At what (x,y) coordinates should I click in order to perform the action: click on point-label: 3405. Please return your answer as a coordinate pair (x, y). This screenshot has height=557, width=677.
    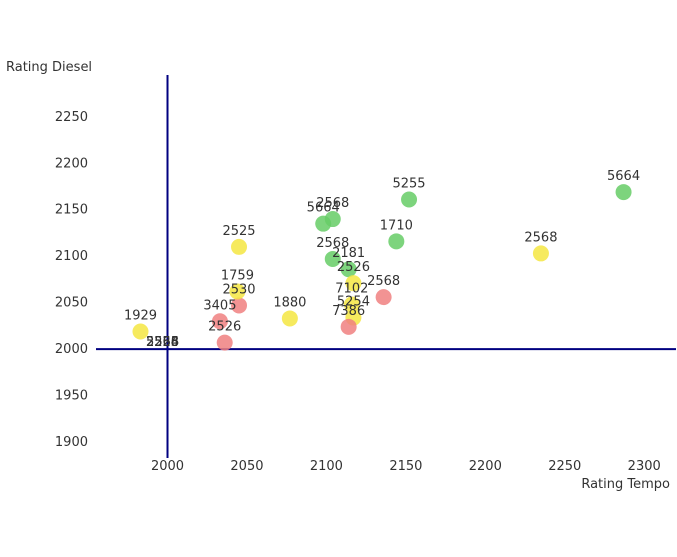
    Looking at the image, I should click on (219, 305).